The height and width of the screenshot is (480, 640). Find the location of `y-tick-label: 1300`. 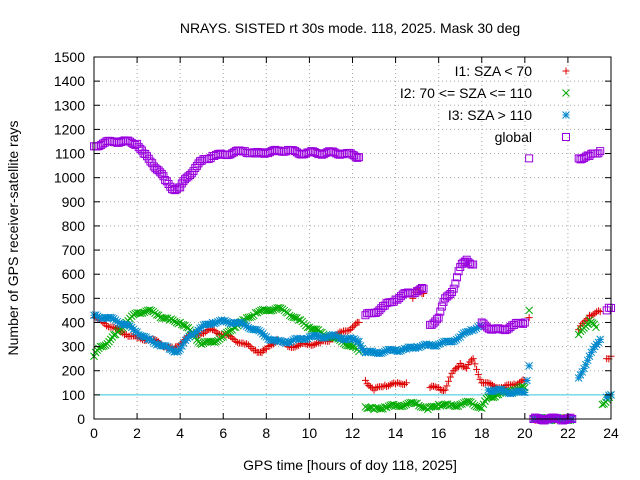

y-tick-label: 1300 is located at coordinates (69, 105).